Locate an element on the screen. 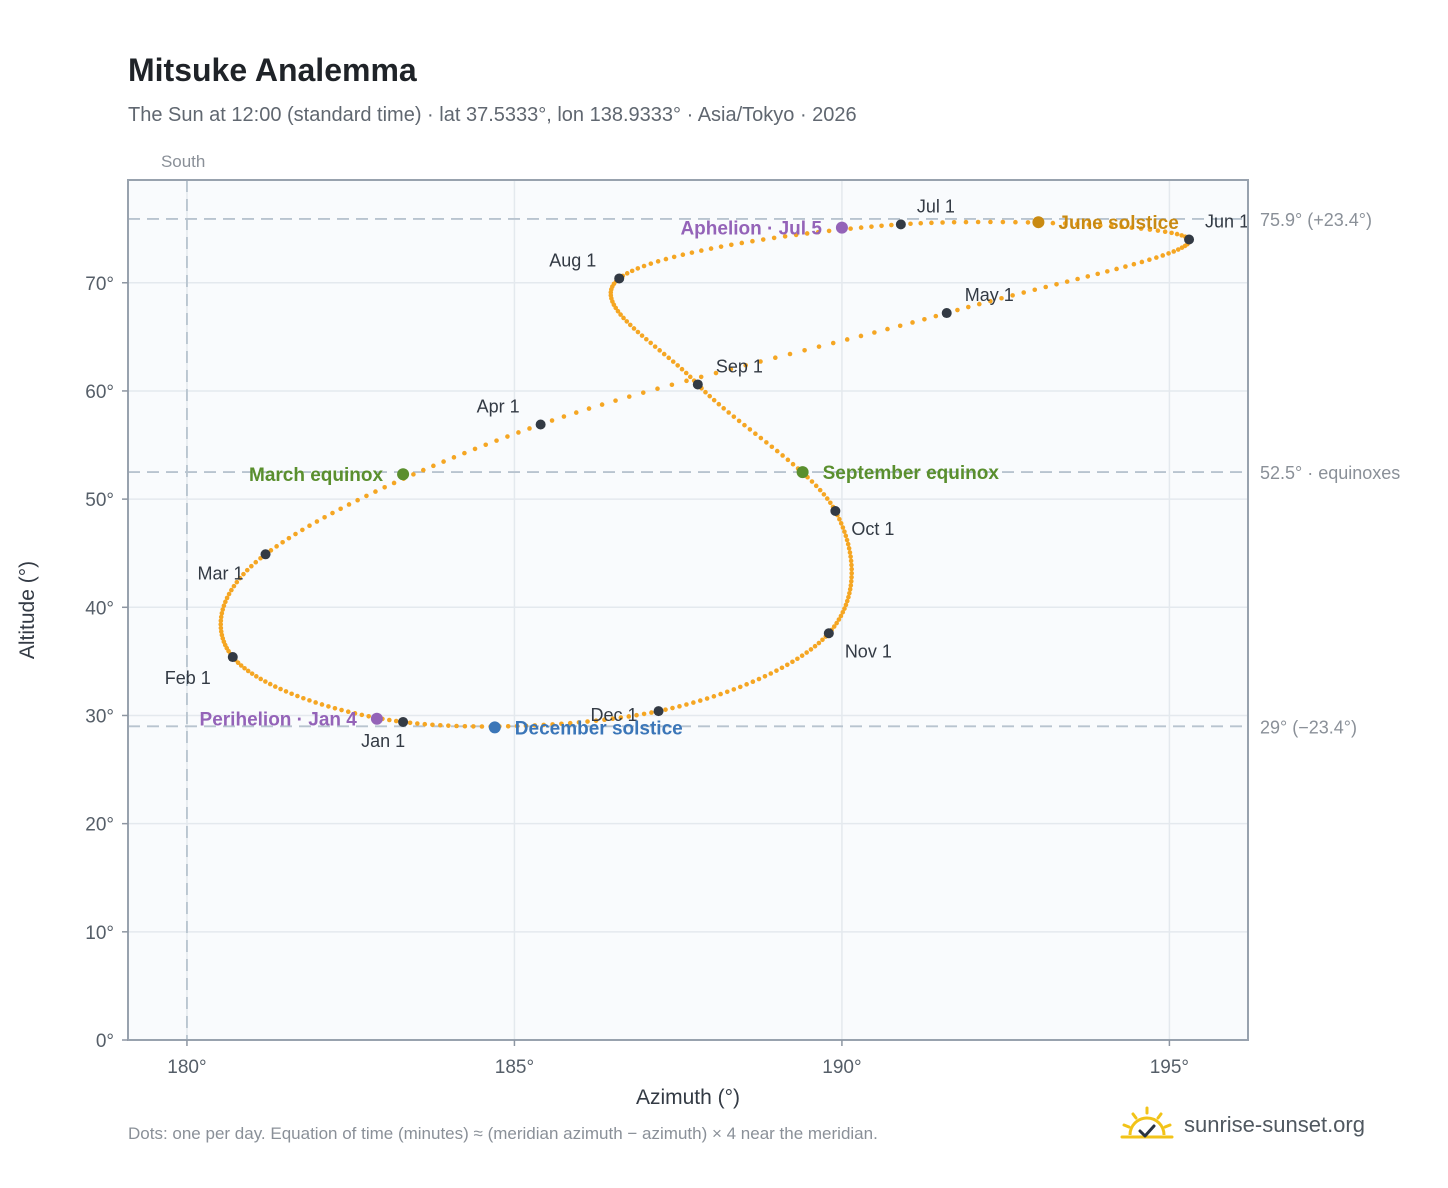 This screenshot has height=1188, width=1448. month-marker is located at coordinates (232, 657).